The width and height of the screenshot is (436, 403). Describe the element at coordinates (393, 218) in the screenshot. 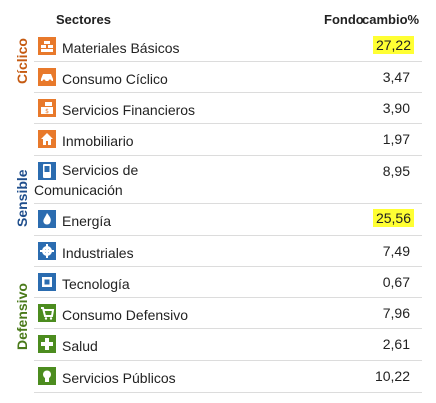

I see `sector-value: 25,56` at that location.